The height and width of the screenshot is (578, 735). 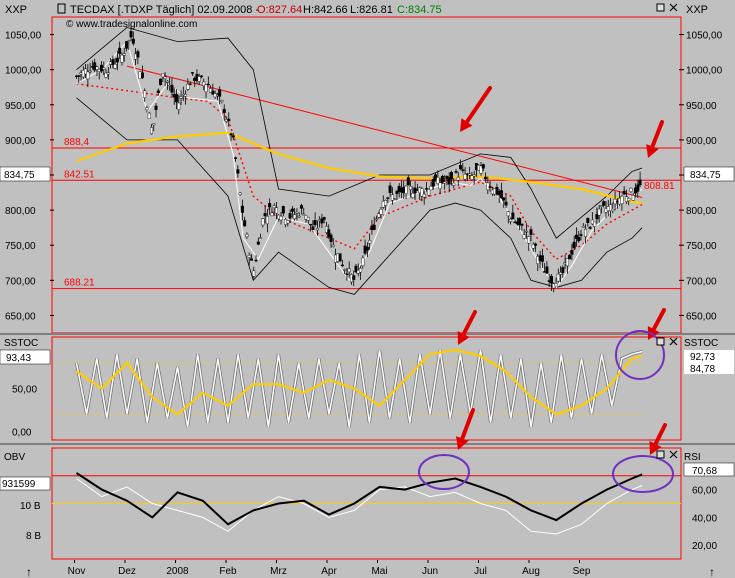 What do you see at coordinates (33, 536) in the screenshot?
I see `obv-tick-3: 8 B` at bounding box center [33, 536].